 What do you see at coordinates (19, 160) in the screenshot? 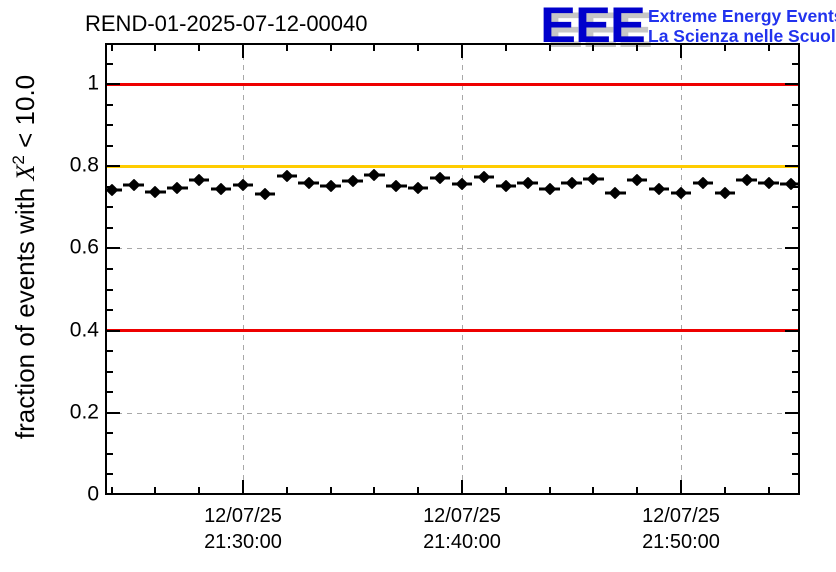
I see `chi-exponent: 2` at bounding box center [19, 160].